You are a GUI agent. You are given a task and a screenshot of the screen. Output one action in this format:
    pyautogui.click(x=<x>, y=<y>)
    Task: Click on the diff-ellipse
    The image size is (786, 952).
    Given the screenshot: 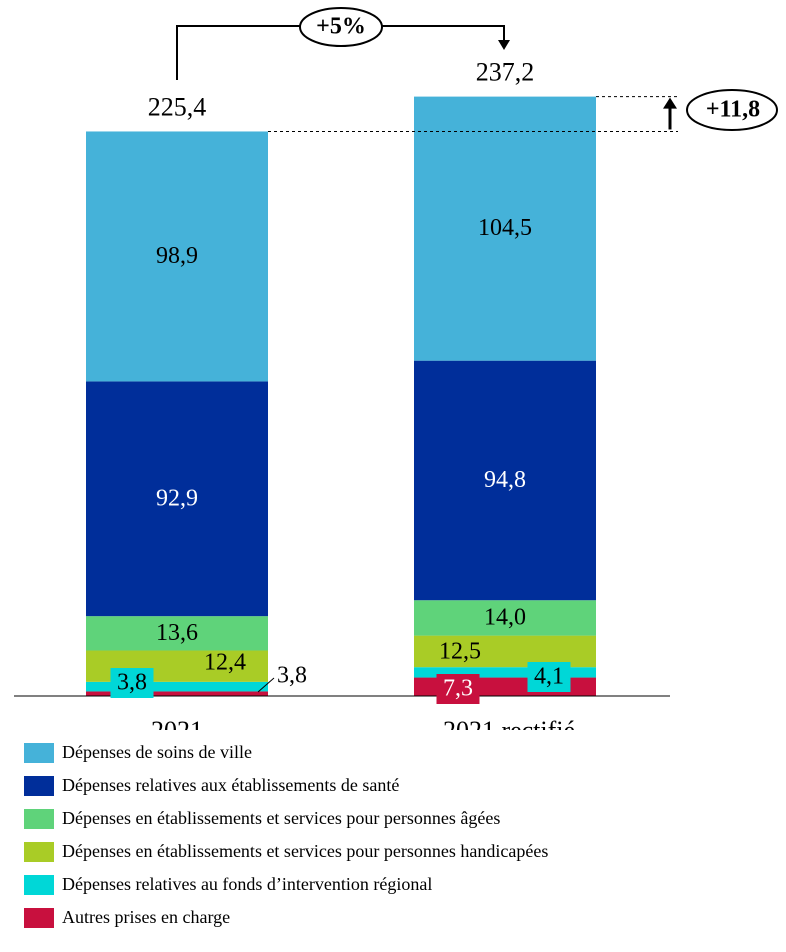 What is the action you would take?
    pyautogui.click(x=732, y=110)
    